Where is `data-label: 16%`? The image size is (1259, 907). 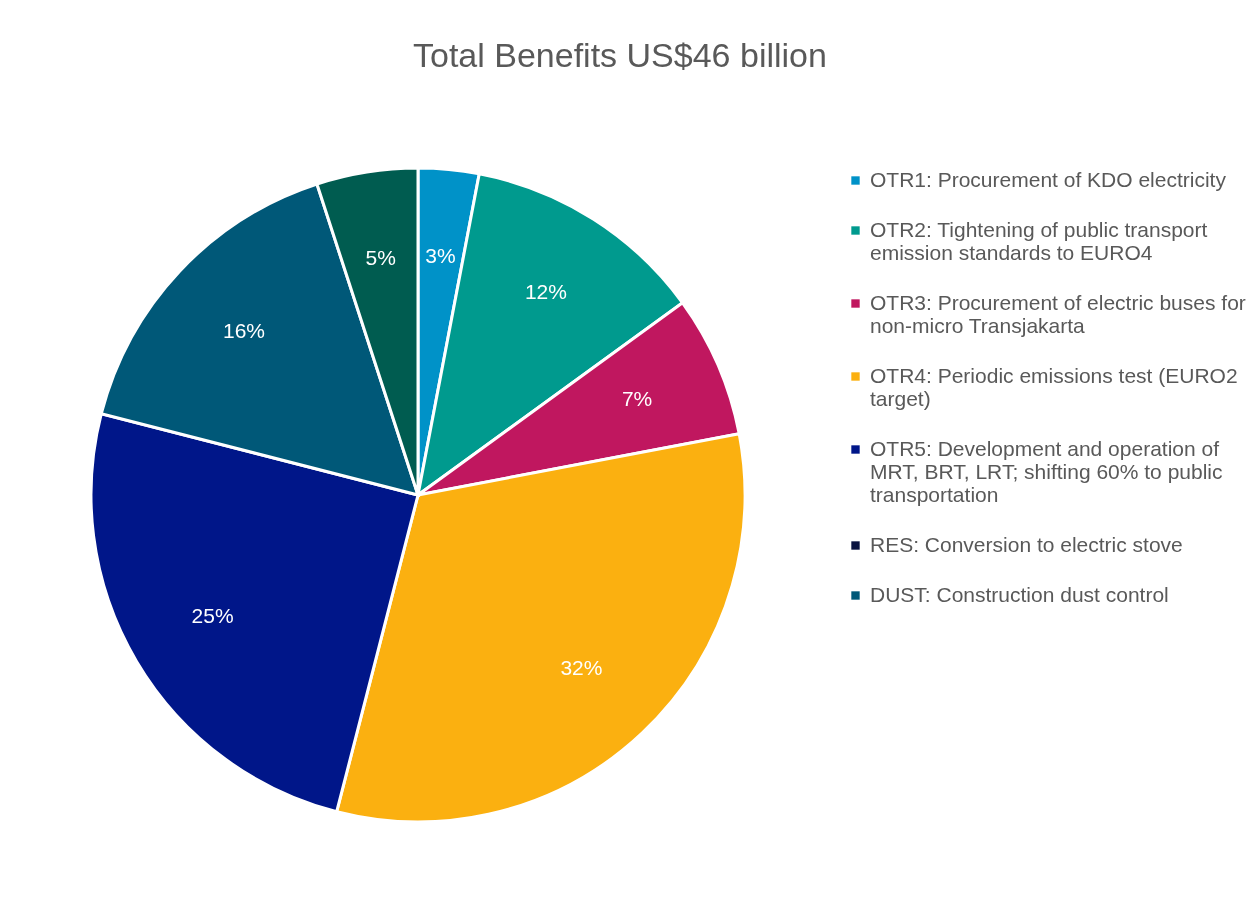 data-label: 16% is located at coordinates (243, 330).